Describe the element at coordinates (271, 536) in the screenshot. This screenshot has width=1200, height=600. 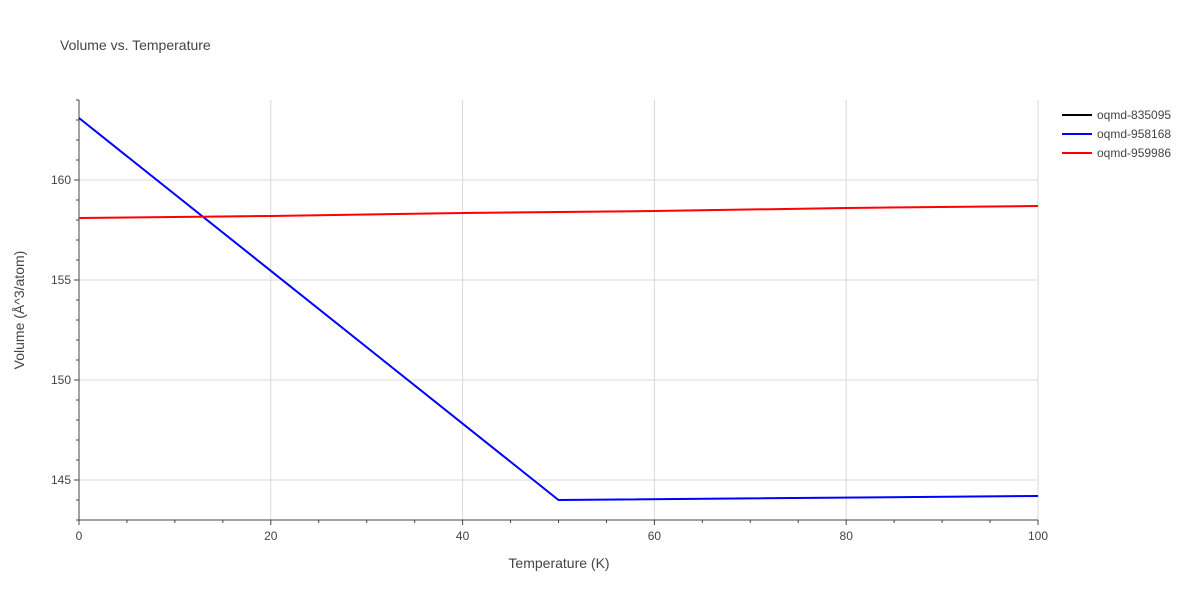
I see `x-tick-label: 20` at that location.